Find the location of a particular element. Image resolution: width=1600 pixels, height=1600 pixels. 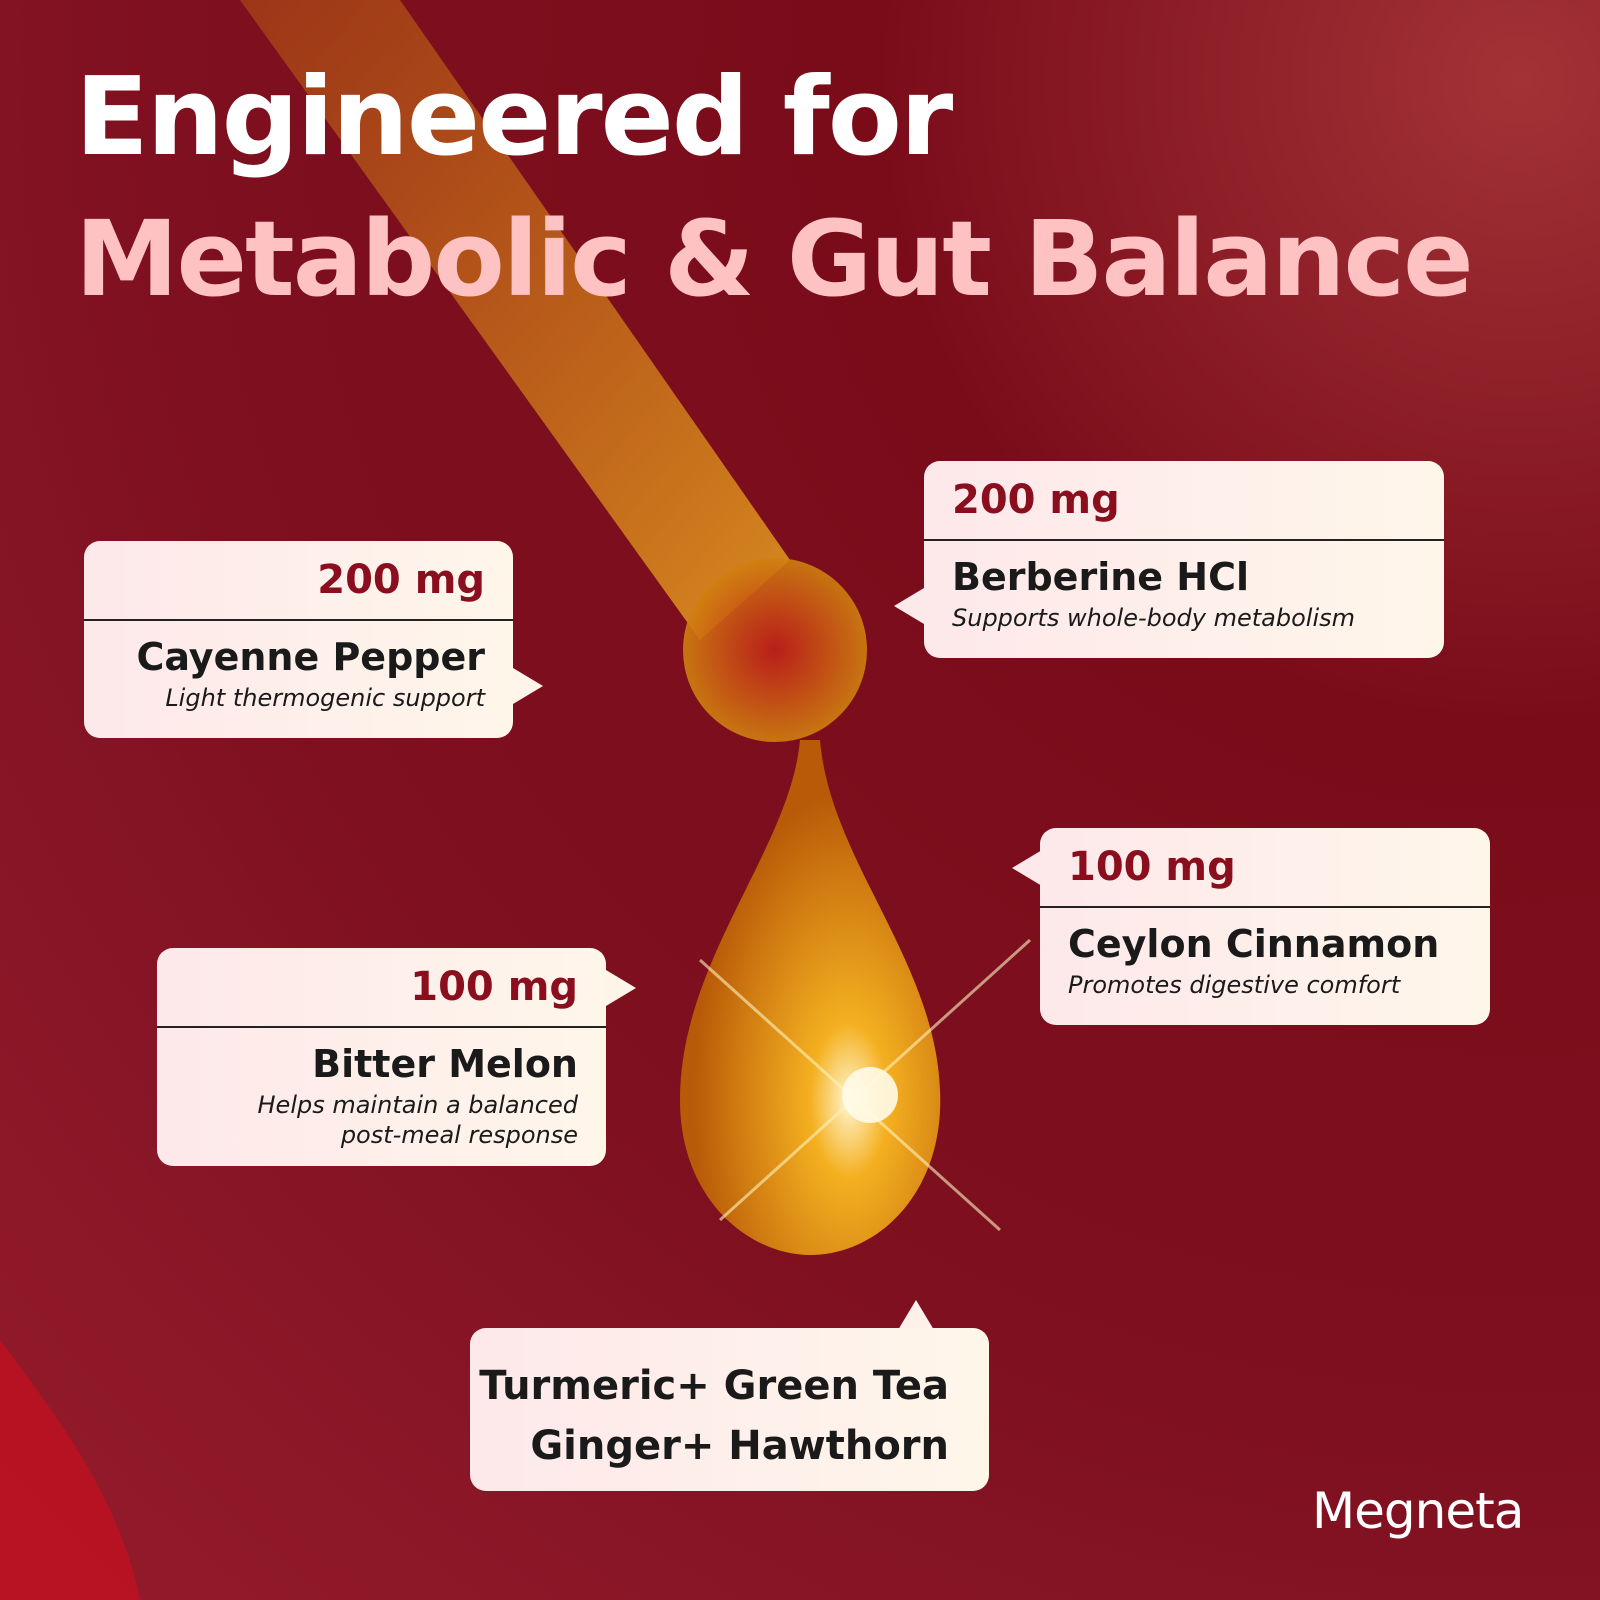

ingredient-name: Berberine HCl is located at coordinates (1100, 577).